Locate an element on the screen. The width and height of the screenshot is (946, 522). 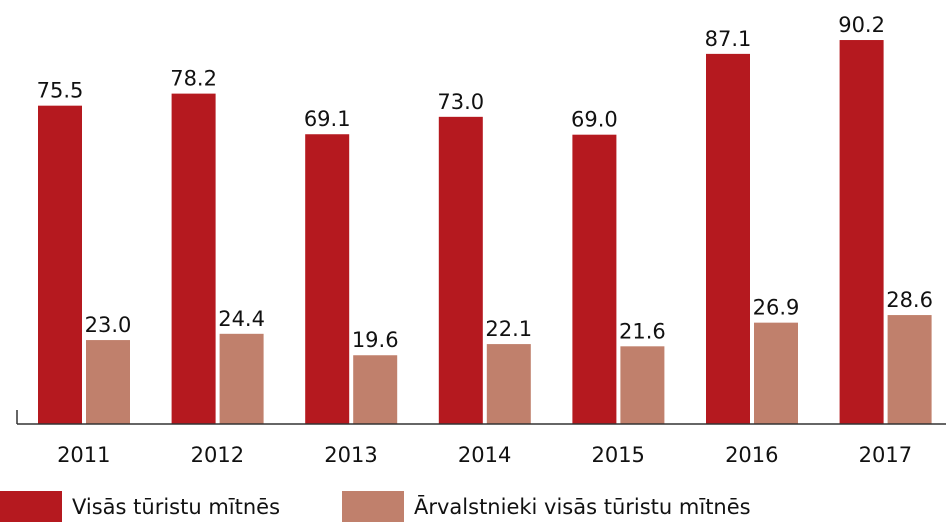
data-label: 90.2 is located at coordinates (861, 25).